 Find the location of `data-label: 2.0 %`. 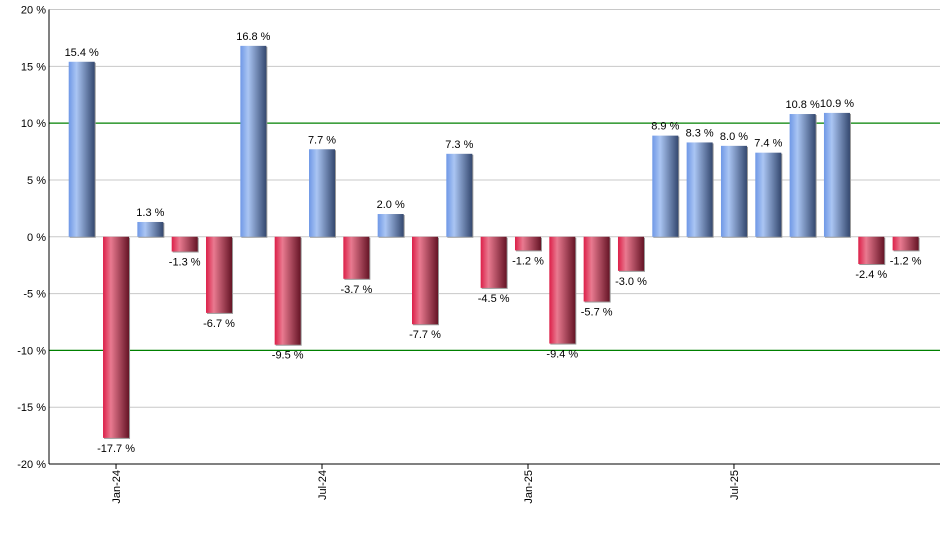

data-label: 2.0 % is located at coordinates (391, 205).